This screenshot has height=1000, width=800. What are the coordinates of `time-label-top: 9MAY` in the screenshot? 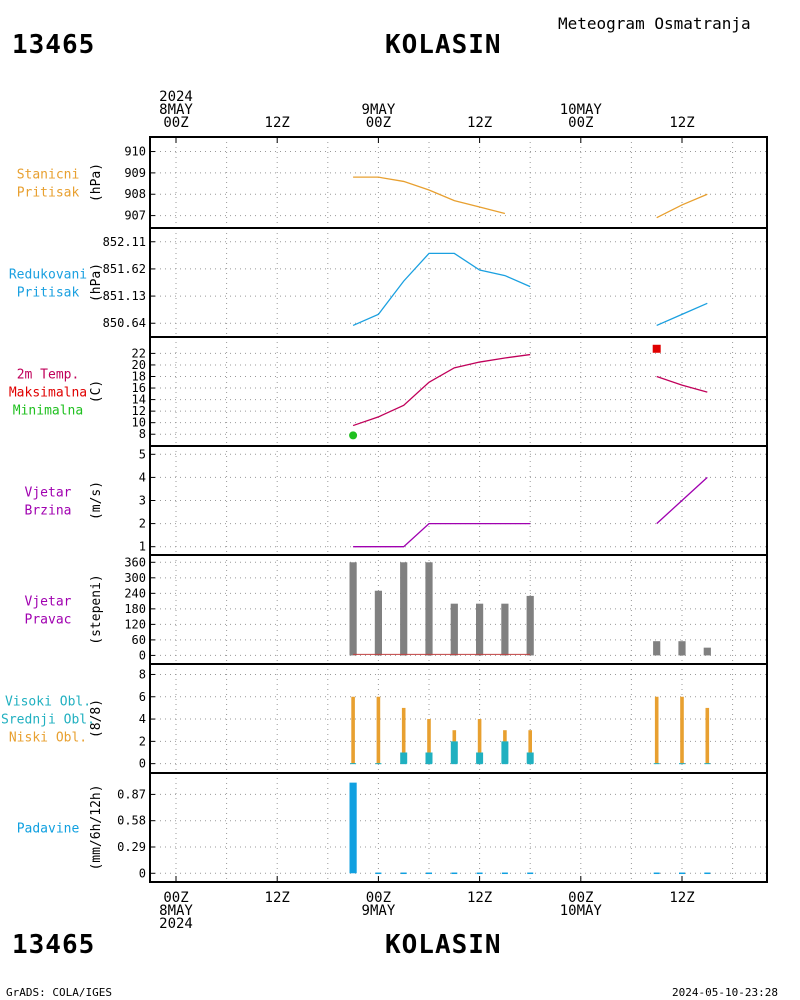 It's located at (379, 110).